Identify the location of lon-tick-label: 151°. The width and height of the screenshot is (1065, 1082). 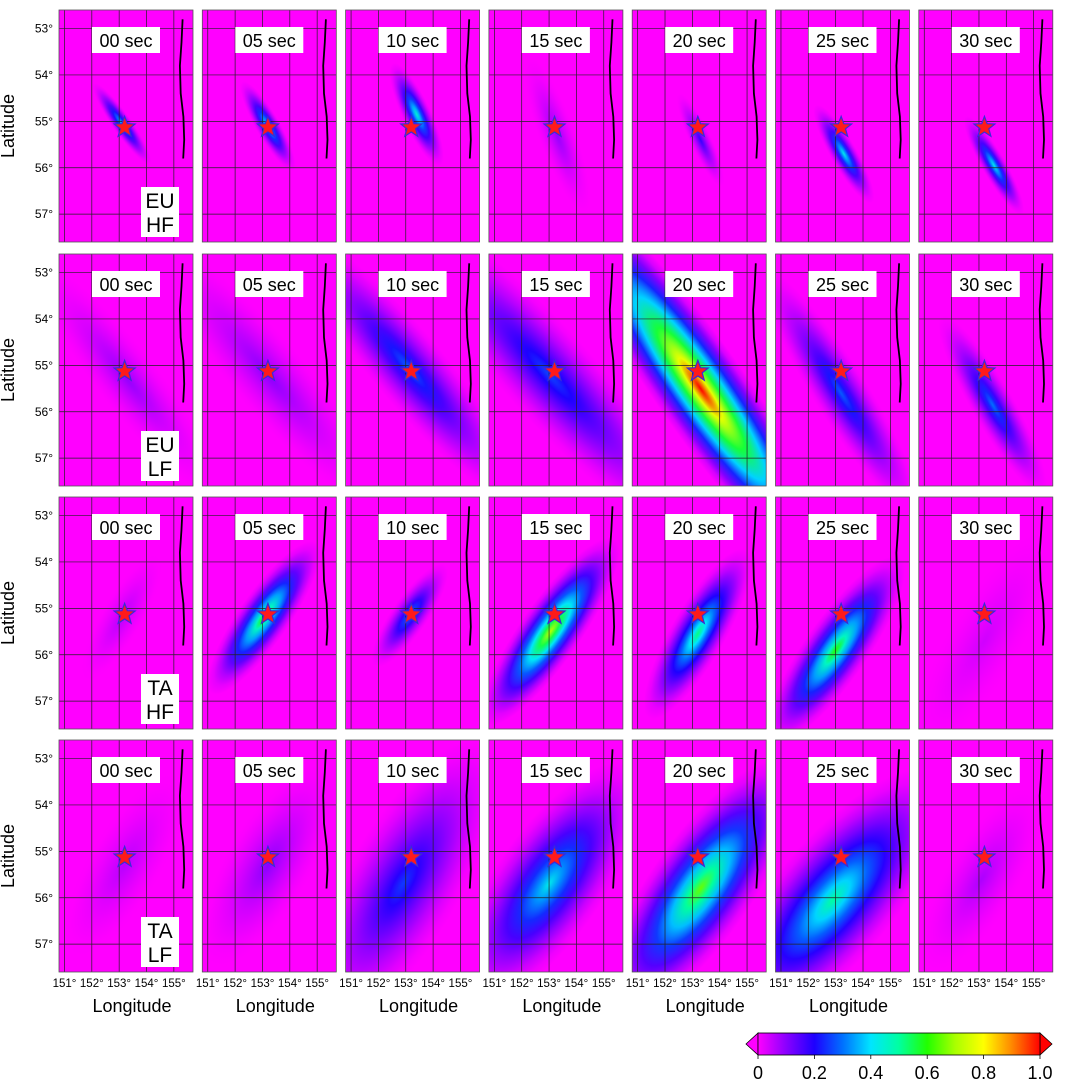
(208, 984).